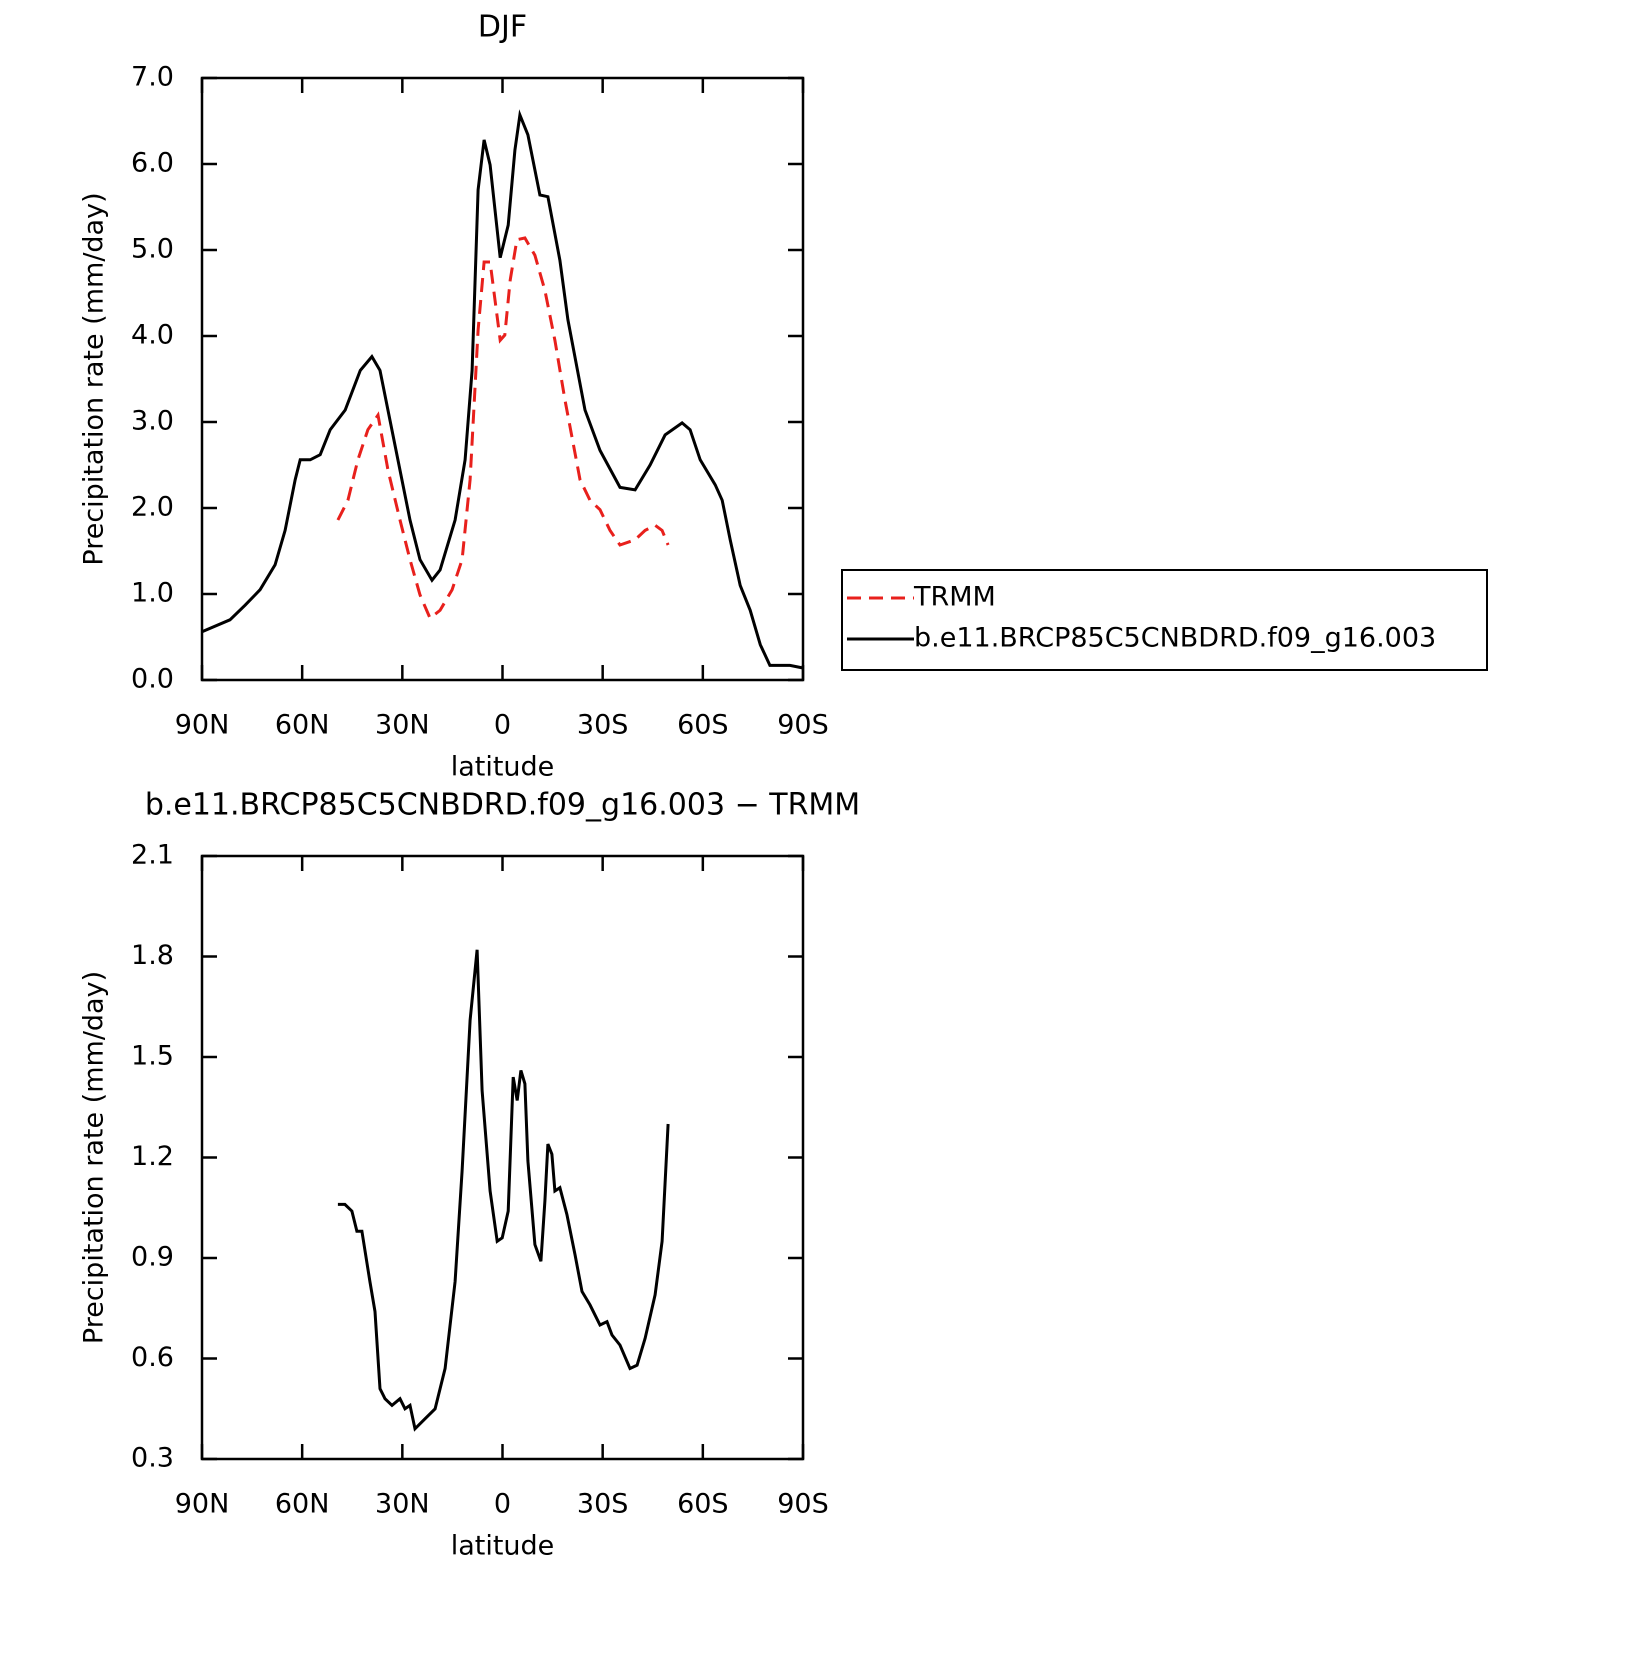 This screenshot has height=1653, width=1652. I want to click on chart-title: b.e11.BRCP85C5CNBDRD.f09_g16.003 − TRMM, so click(502, 805).